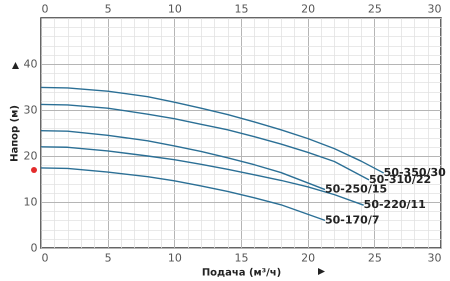 The height and width of the screenshot is (281, 450). I want to click on series-label: 50-220/11, so click(395, 205).